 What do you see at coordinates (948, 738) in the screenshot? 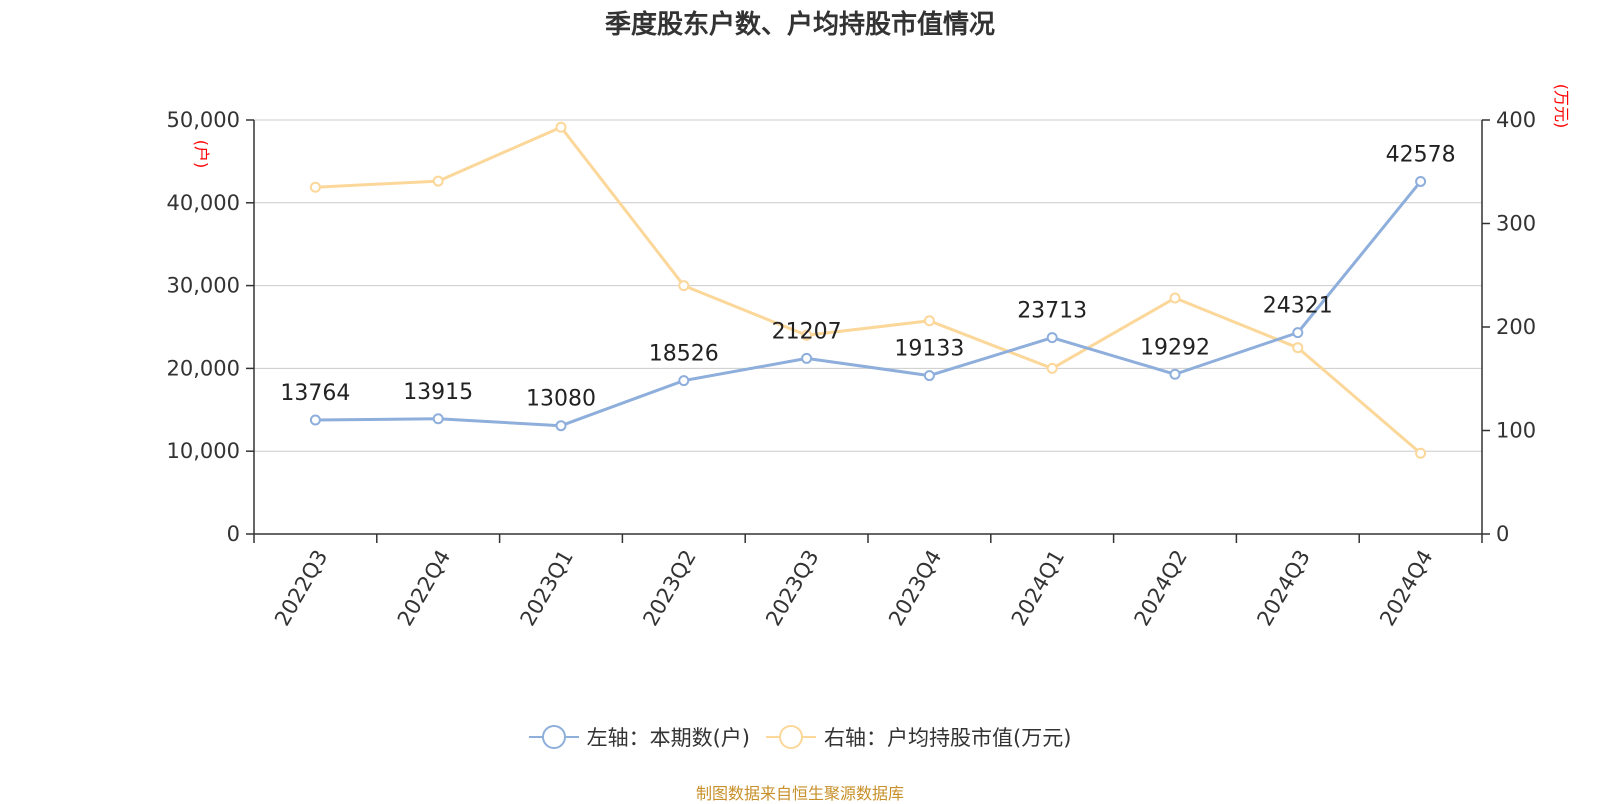
I see `legend-right-series-label: 右轴：户均持股市值(万元)` at bounding box center [948, 738].